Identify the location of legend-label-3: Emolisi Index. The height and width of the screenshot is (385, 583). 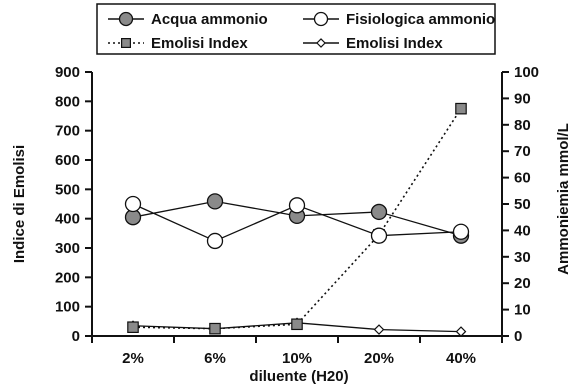
(394, 43).